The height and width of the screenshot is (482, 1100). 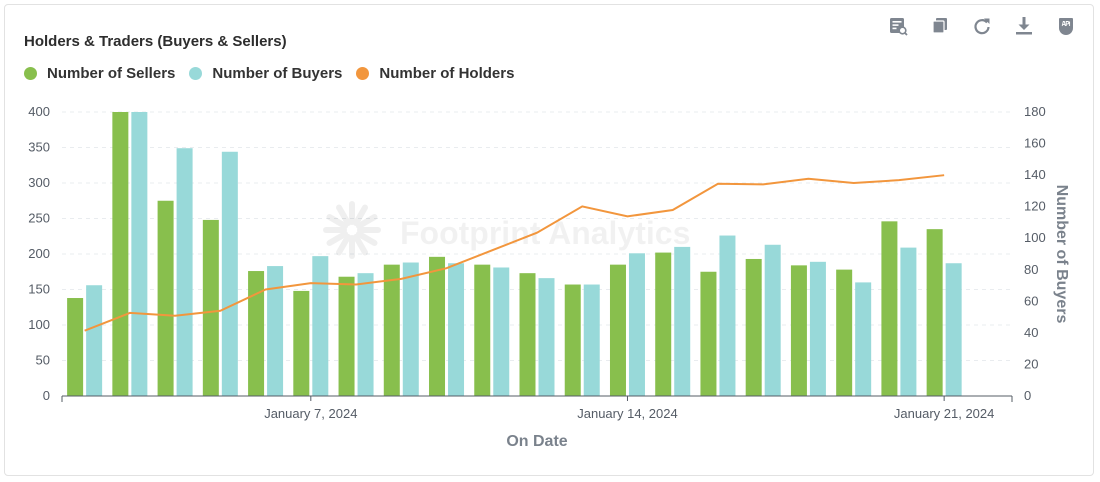 I want to click on y-left-tick-label: 50, so click(x=43, y=360).